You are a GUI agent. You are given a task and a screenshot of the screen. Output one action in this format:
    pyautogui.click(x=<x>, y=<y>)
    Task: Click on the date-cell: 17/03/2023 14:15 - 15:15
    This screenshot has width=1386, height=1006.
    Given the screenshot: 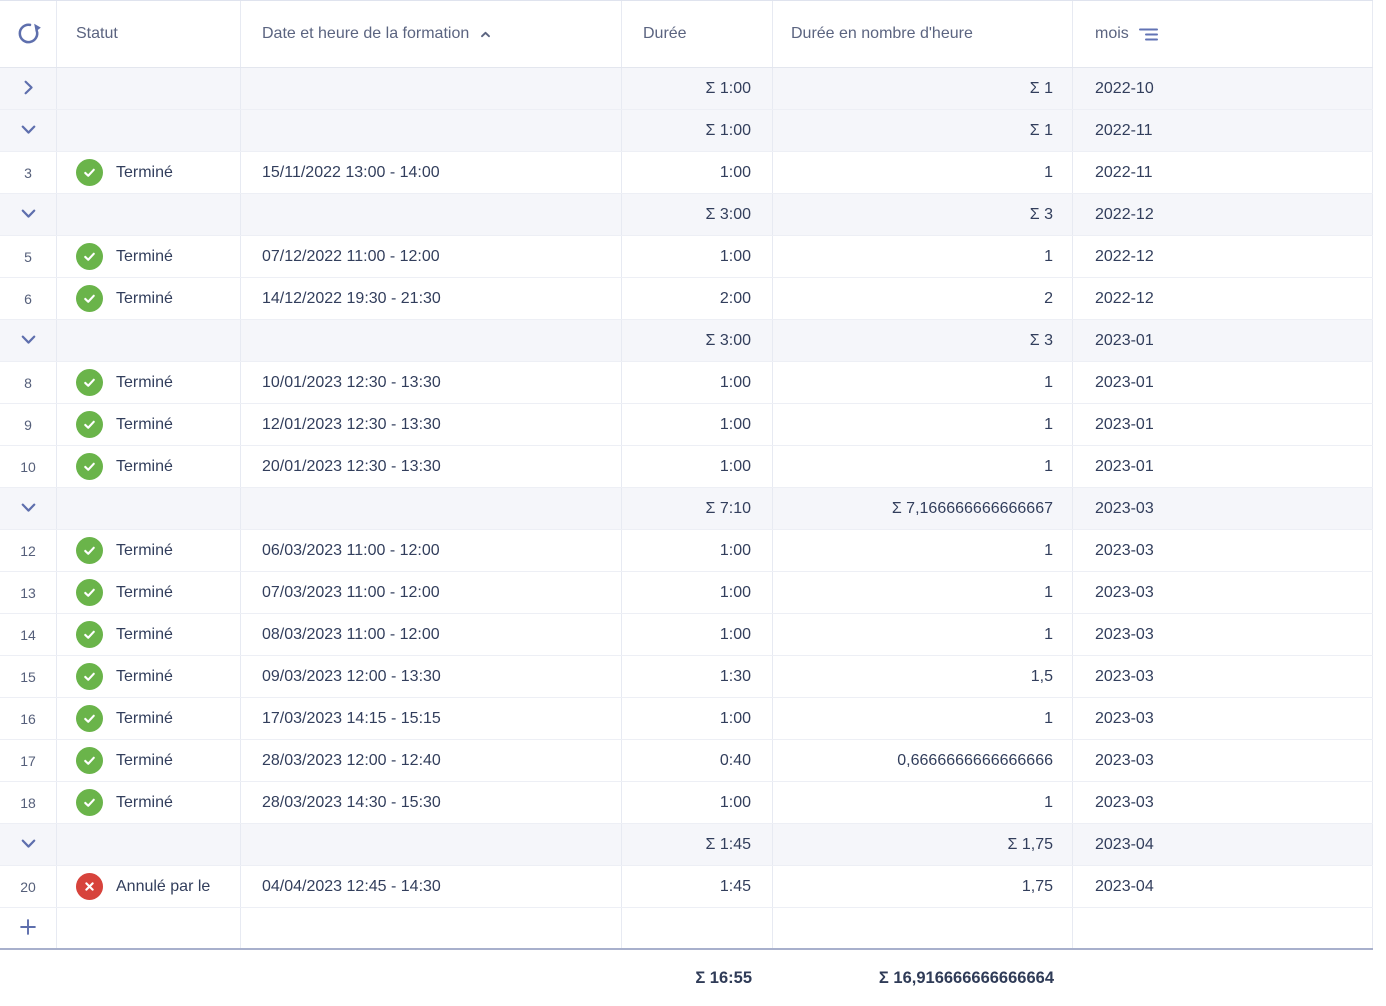 What is the action you would take?
    pyautogui.click(x=431, y=718)
    